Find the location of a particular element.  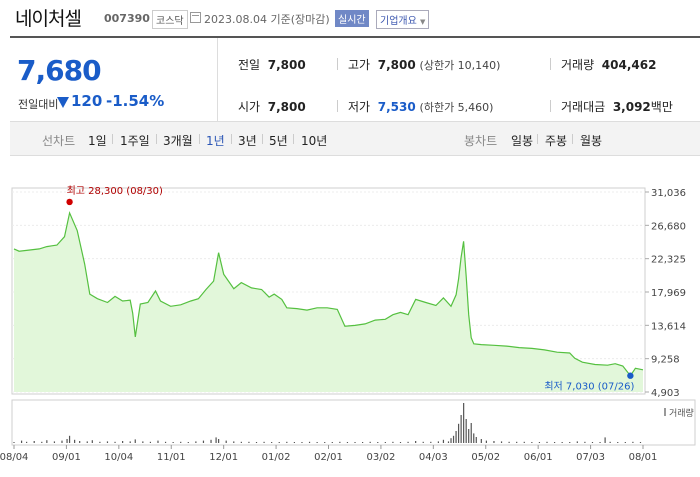

x-tick-label: 08/04 is located at coordinates (14, 457).